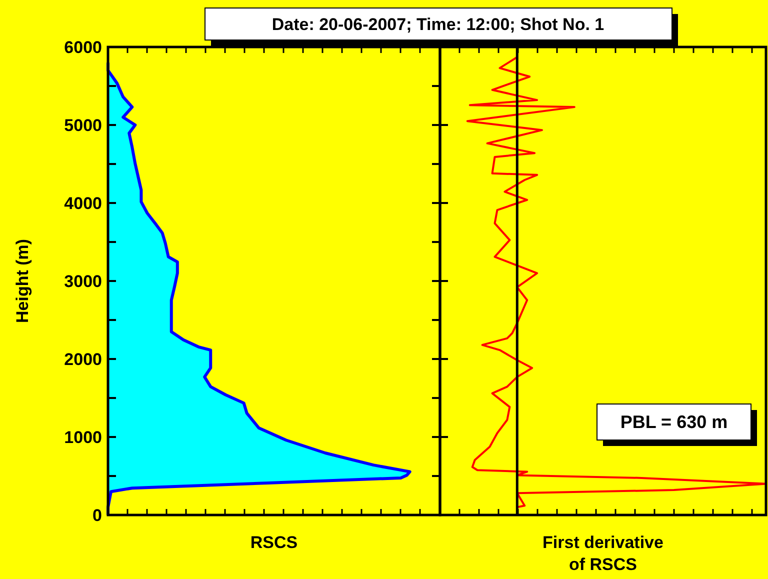  Describe the element at coordinates (22, 281) in the screenshot. I see `y-axis-title: Height (m)` at that location.